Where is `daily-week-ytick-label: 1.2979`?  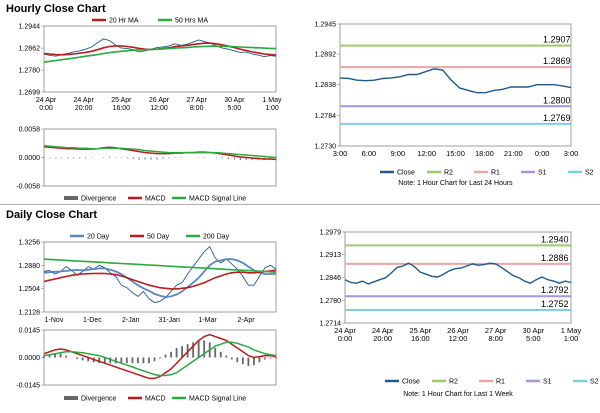 daily-week-ytick-label: 1.2979 is located at coordinates (331, 233).